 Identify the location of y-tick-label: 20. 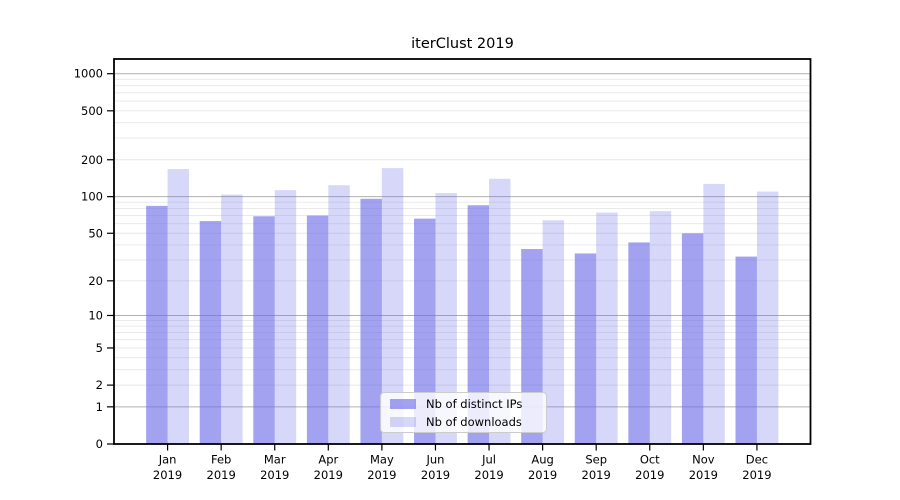
(95, 281).